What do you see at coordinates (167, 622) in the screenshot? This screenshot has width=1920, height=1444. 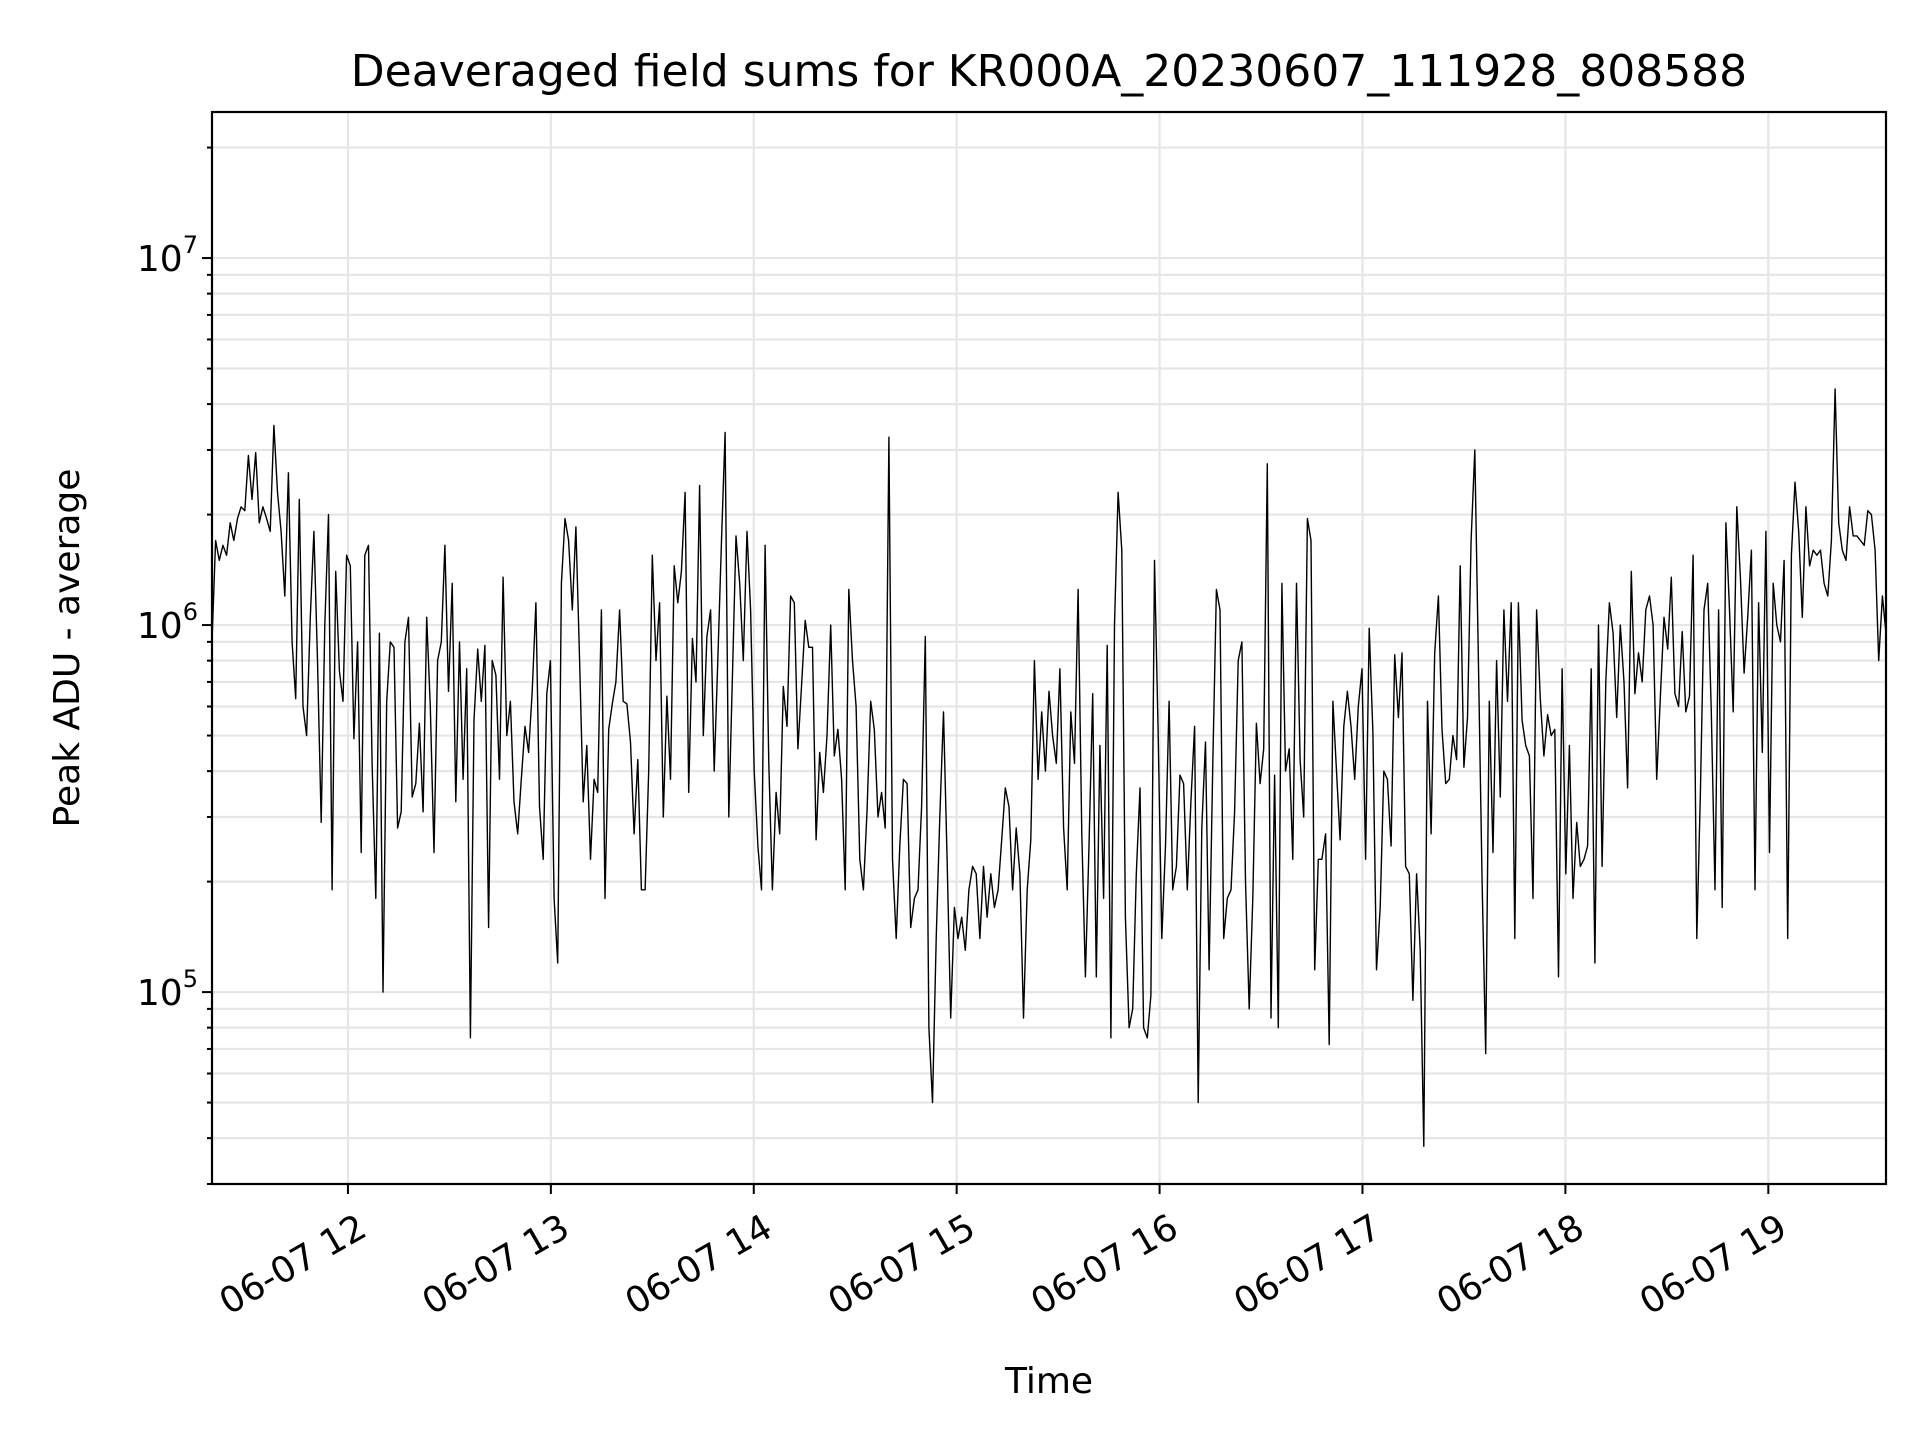 I see `y-tick-label: 10⁶` at bounding box center [167, 622].